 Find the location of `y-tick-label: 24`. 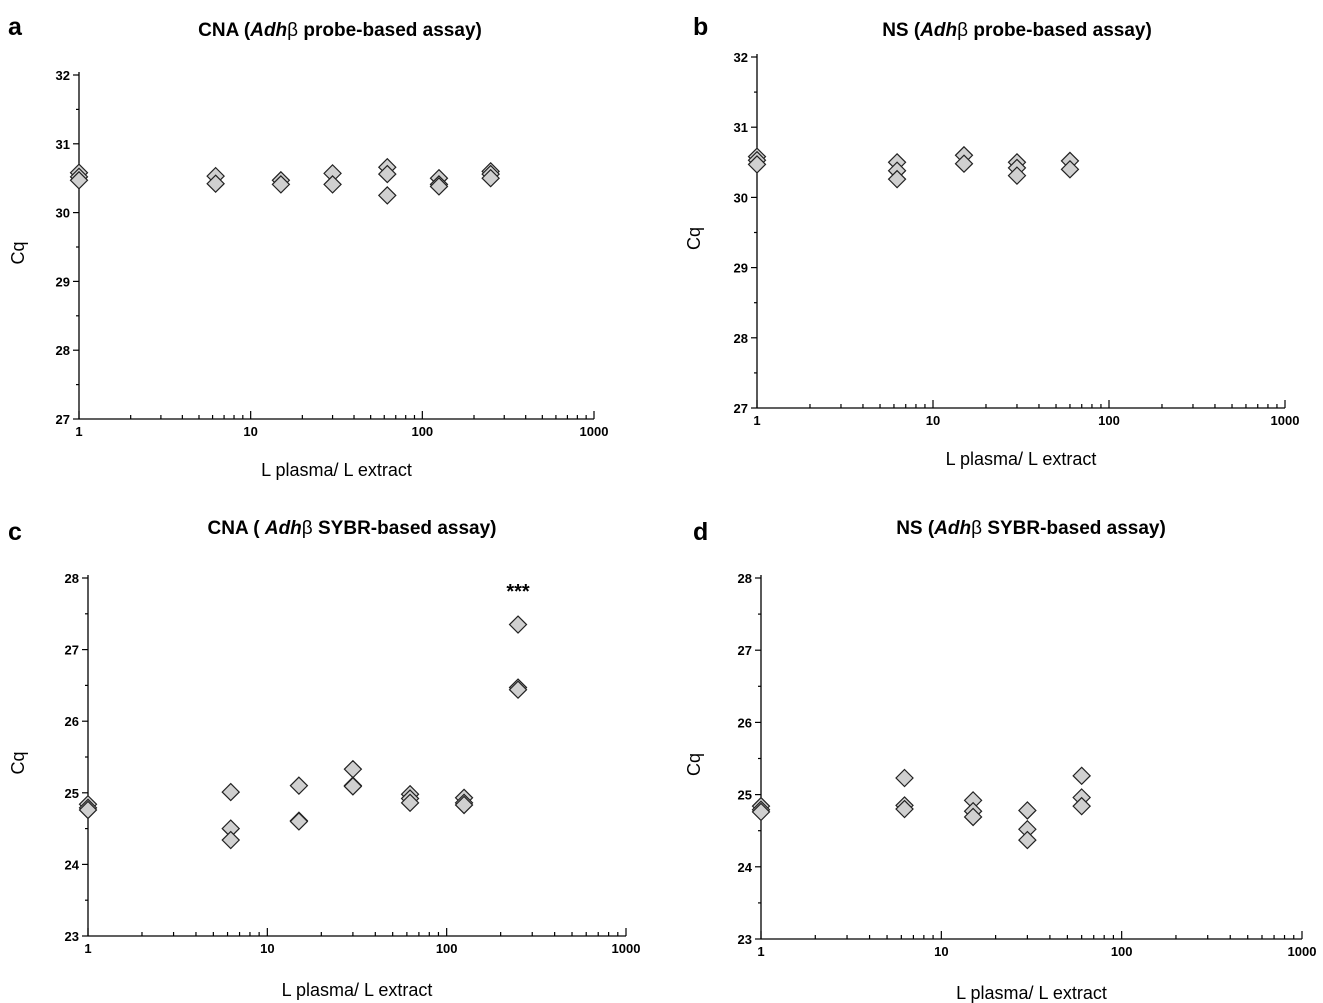

y-tick-label: 24 is located at coordinates (745, 867).